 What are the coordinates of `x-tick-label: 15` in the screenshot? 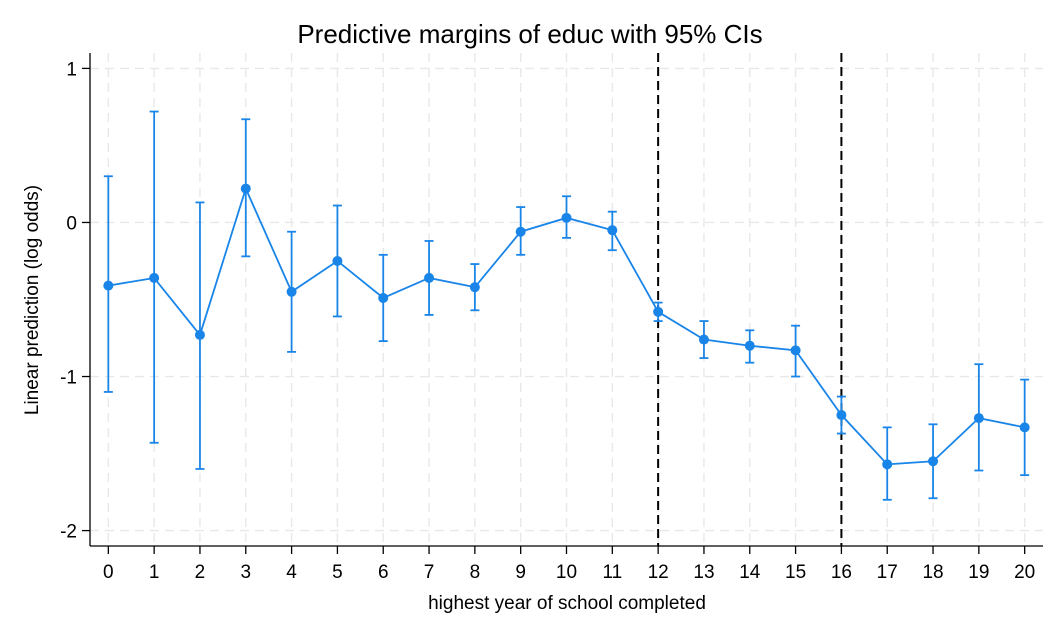 It's located at (795, 572).